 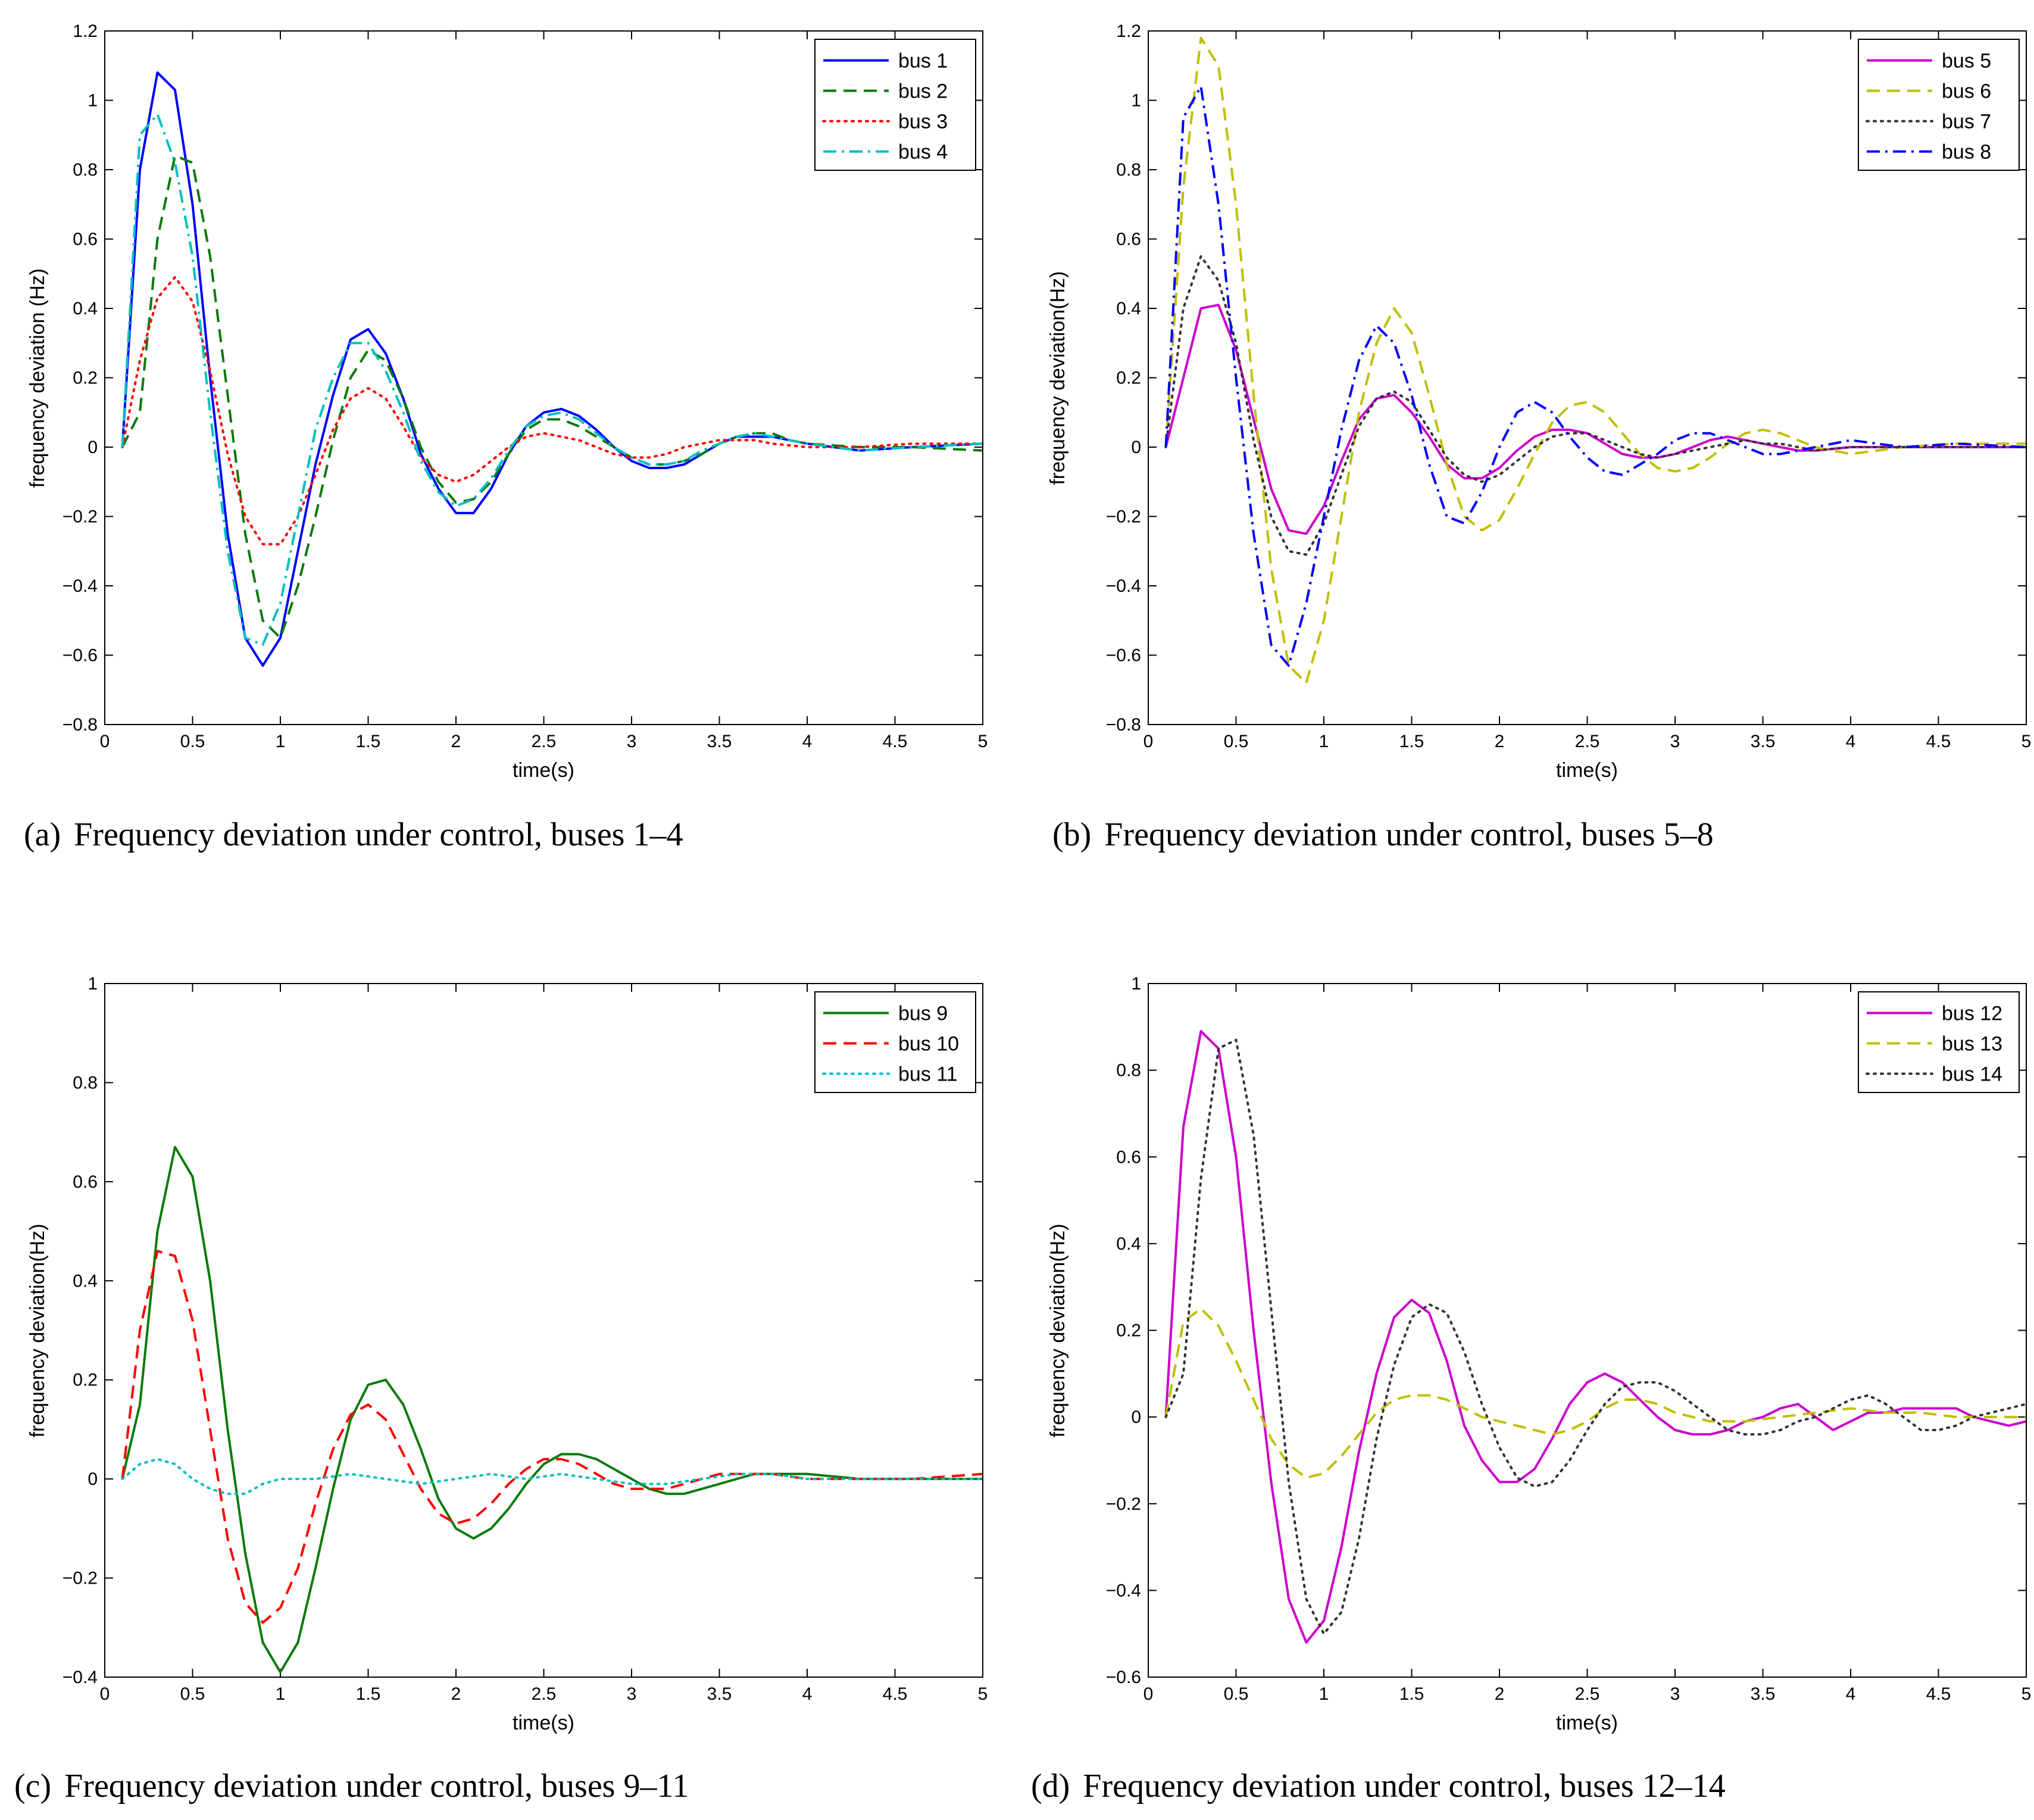 What do you see at coordinates (923, 152) in the screenshot?
I see `legend-entry: bus 4` at bounding box center [923, 152].